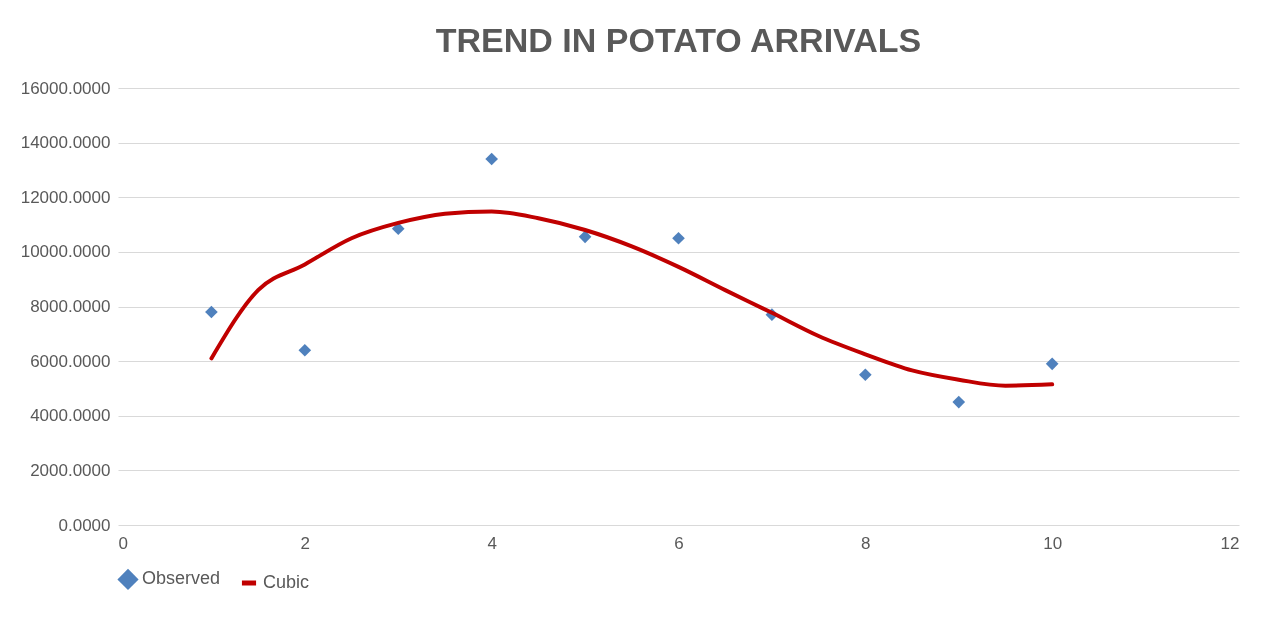  What do you see at coordinates (70, 361) in the screenshot?
I see `y-tick-label: 6000.0000` at bounding box center [70, 361].